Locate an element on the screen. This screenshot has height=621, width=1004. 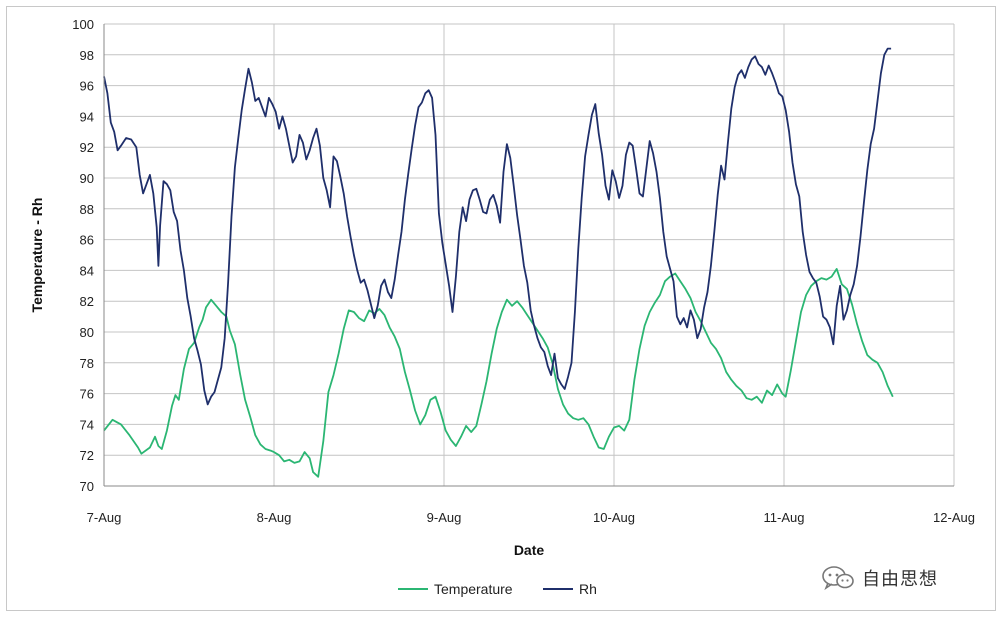
y-tick-label: 82 is located at coordinates (87, 301).